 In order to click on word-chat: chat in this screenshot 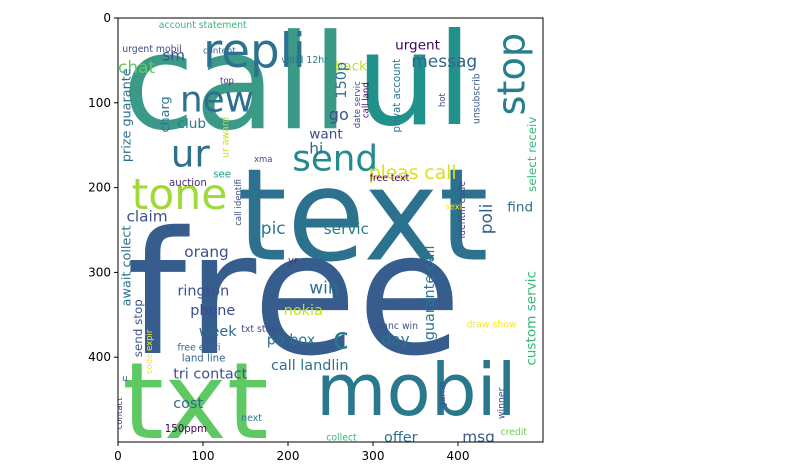, I will do `click(137, 68)`.